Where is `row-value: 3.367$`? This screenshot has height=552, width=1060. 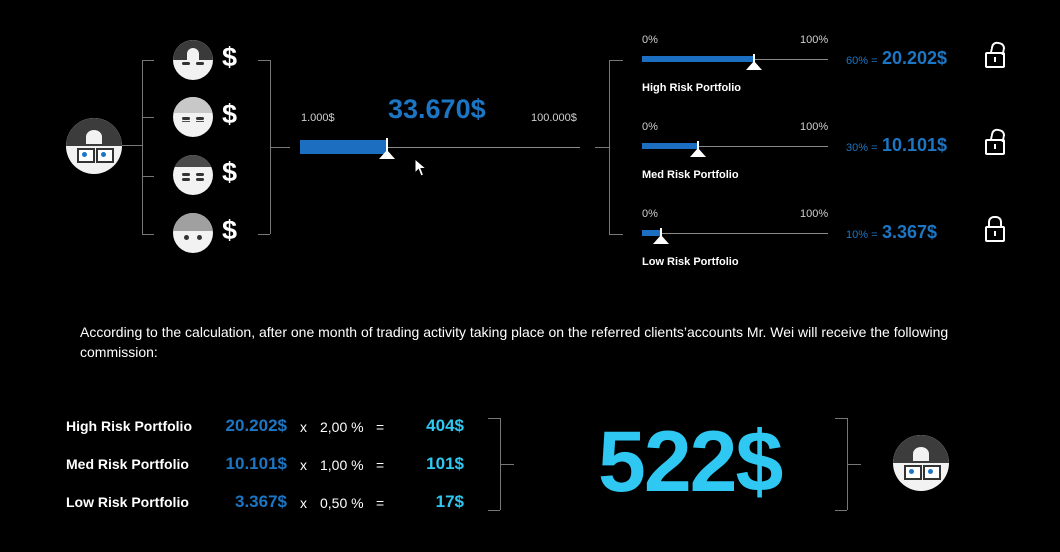
row-value: 3.367$ is located at coordinates (261, 501).